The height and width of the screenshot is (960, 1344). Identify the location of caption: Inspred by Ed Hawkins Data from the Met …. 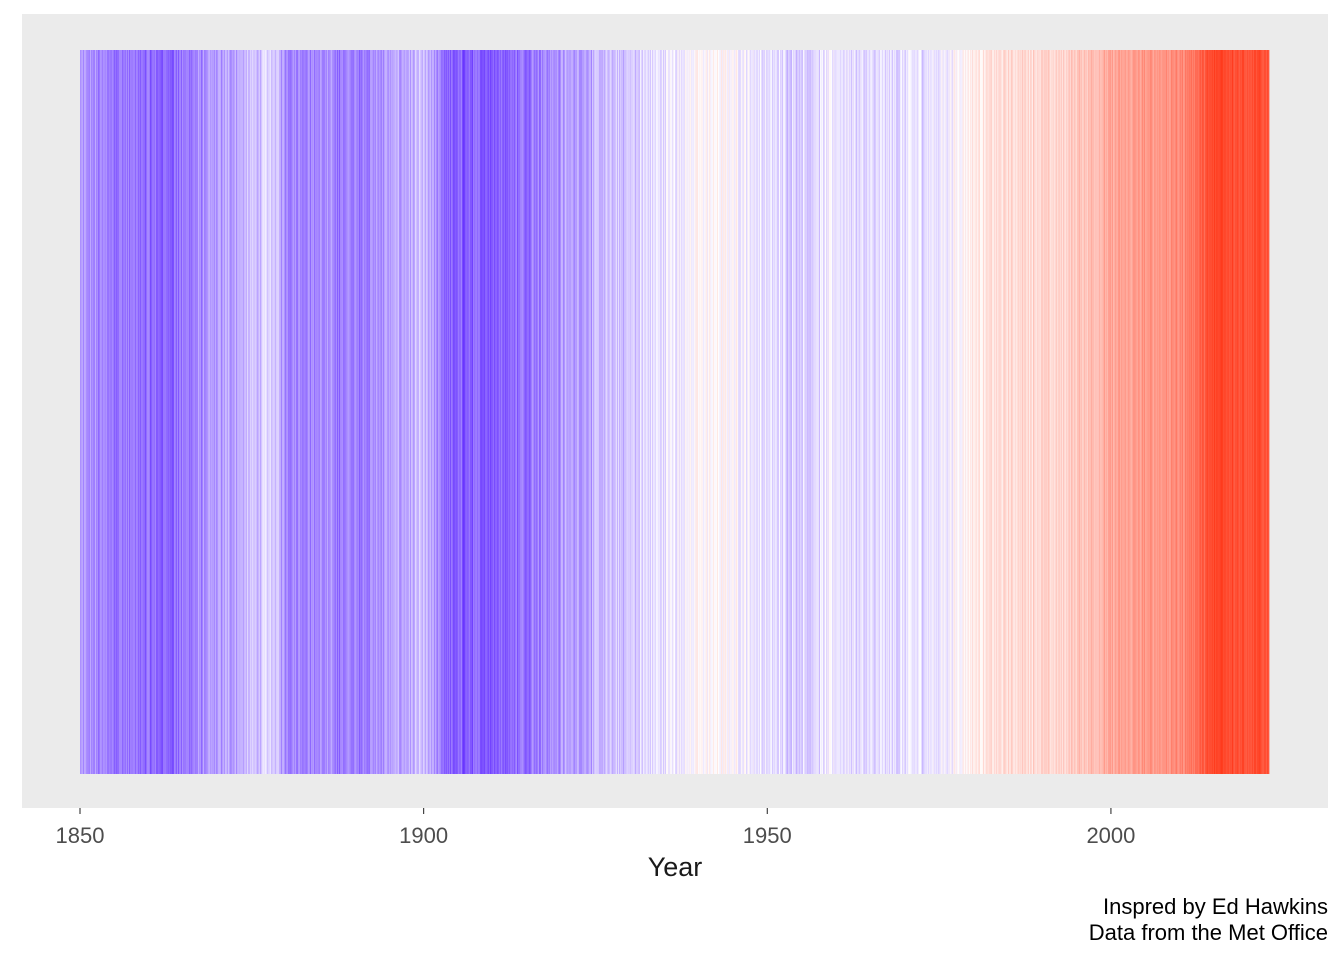
(1208, 920).